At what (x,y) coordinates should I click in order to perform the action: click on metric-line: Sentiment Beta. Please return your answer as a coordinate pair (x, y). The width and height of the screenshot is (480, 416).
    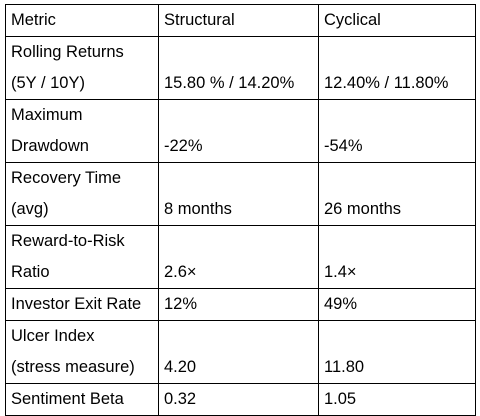
    Looking at the image, I should click on (67, 399).